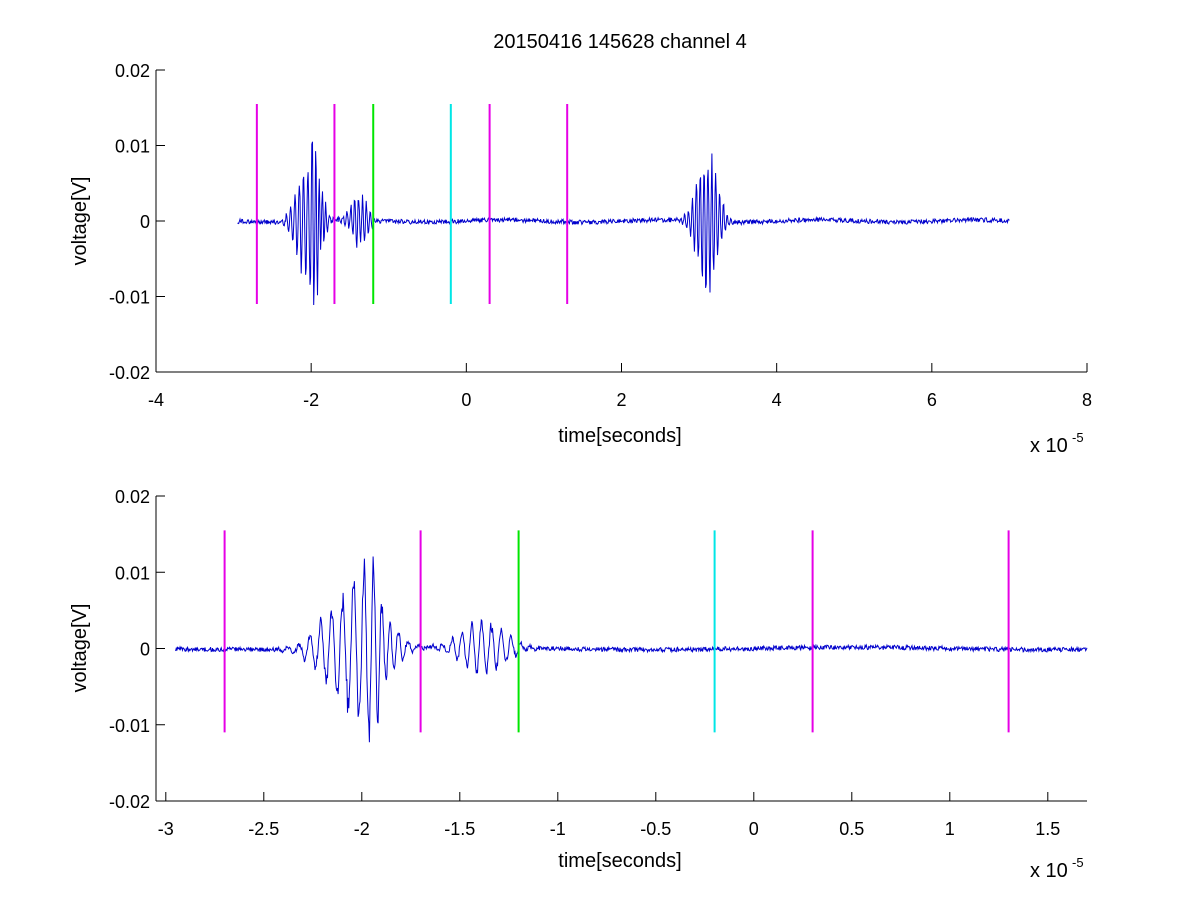  I want to click on top-x-tick-label: 0, so click(466, 400).